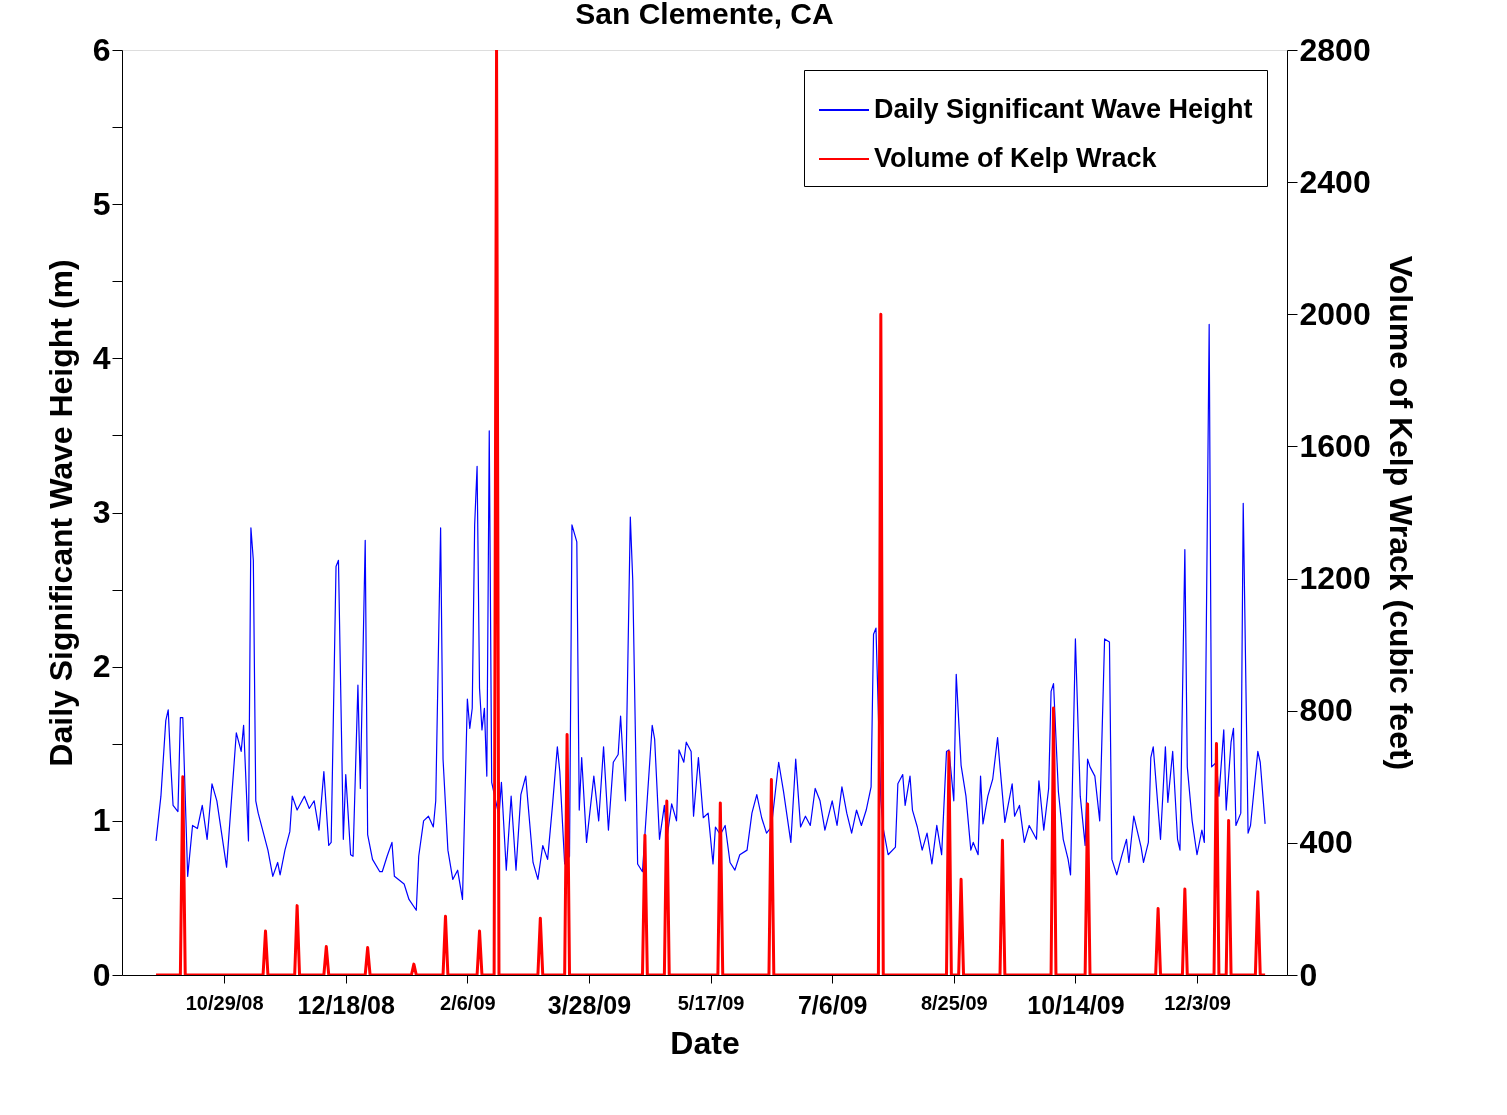 The width and height of the screenshot is (1507, 1115). What do you see at coordinates (1335, 578) in the screenshot?
I see `y2-tick-label: 1200` at bounding box center [1335, 578].